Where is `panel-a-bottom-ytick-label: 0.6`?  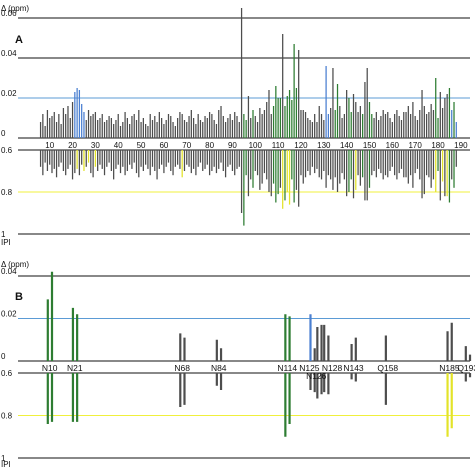 panel-a-bottom-ytick-label: 0.6 is located at coordinates (7, 150).